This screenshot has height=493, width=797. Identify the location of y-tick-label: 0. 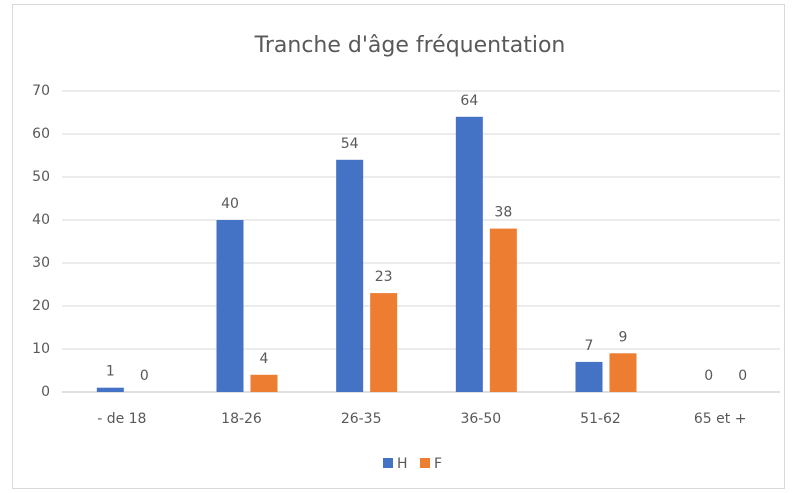
(45, 392).